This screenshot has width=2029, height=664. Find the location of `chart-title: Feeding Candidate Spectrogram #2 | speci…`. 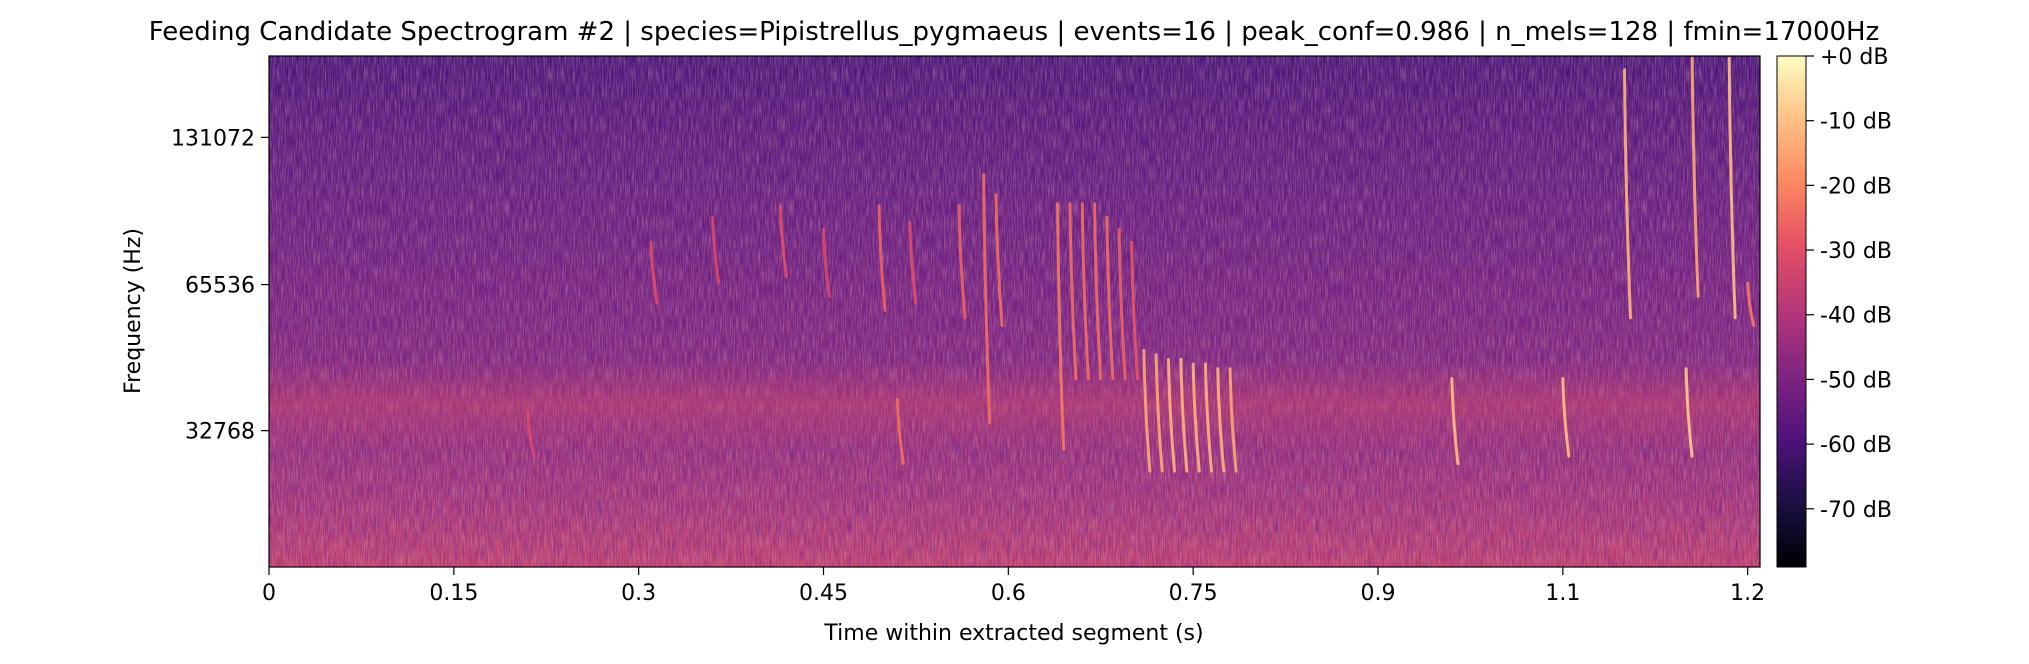

chart-title: Feeding Candidate Spectrogram #2 | speci… is located at coordinates (1014, 32).